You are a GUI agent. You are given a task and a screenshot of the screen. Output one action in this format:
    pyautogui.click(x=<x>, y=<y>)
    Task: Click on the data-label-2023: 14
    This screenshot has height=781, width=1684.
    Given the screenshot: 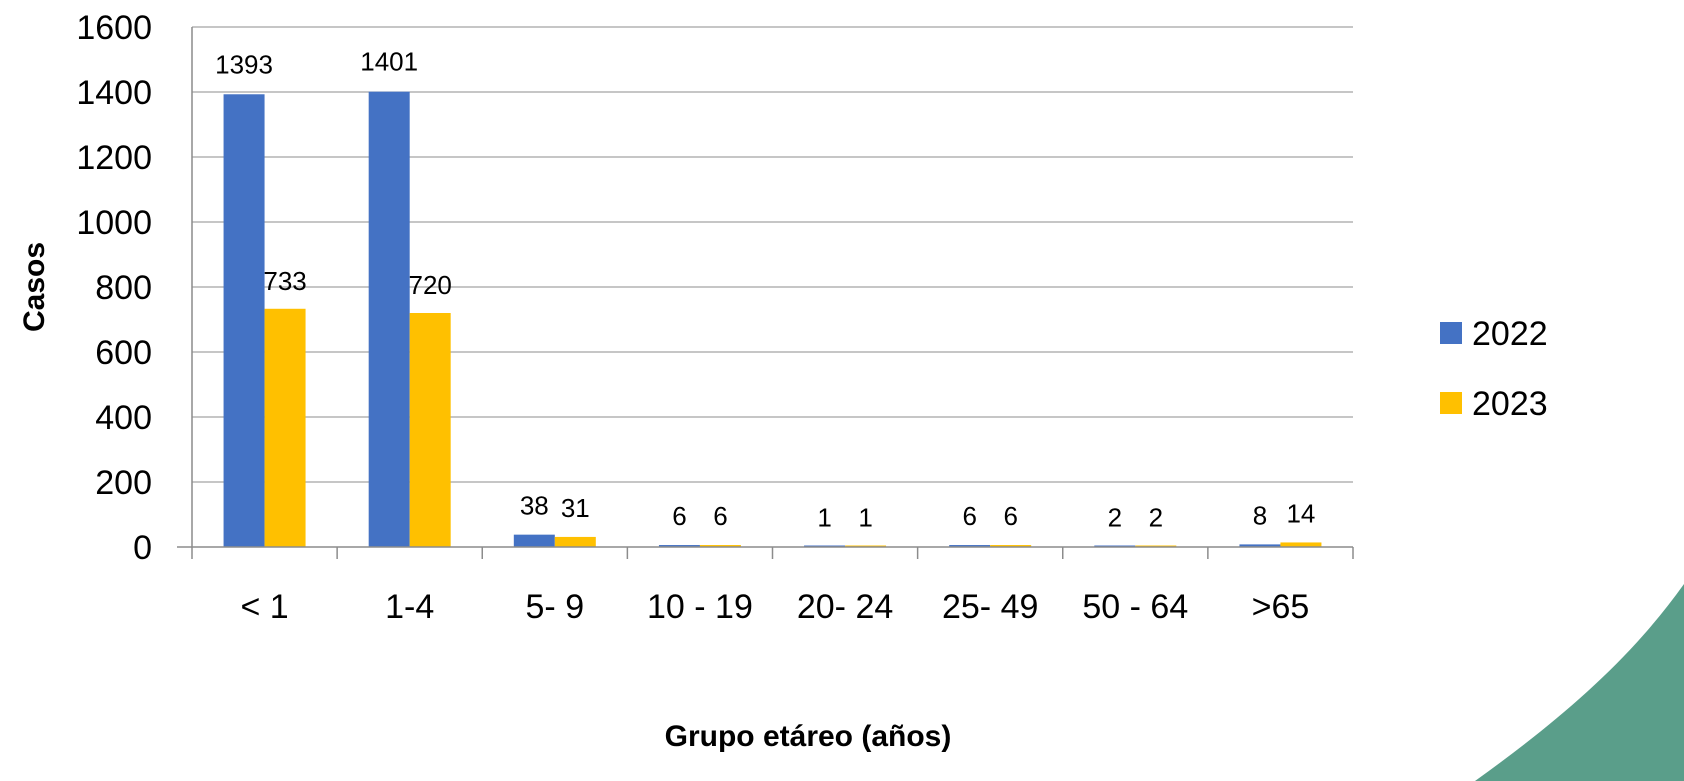 What is the action you would take?
    pyautogui.click(x=1300, y=513)
    